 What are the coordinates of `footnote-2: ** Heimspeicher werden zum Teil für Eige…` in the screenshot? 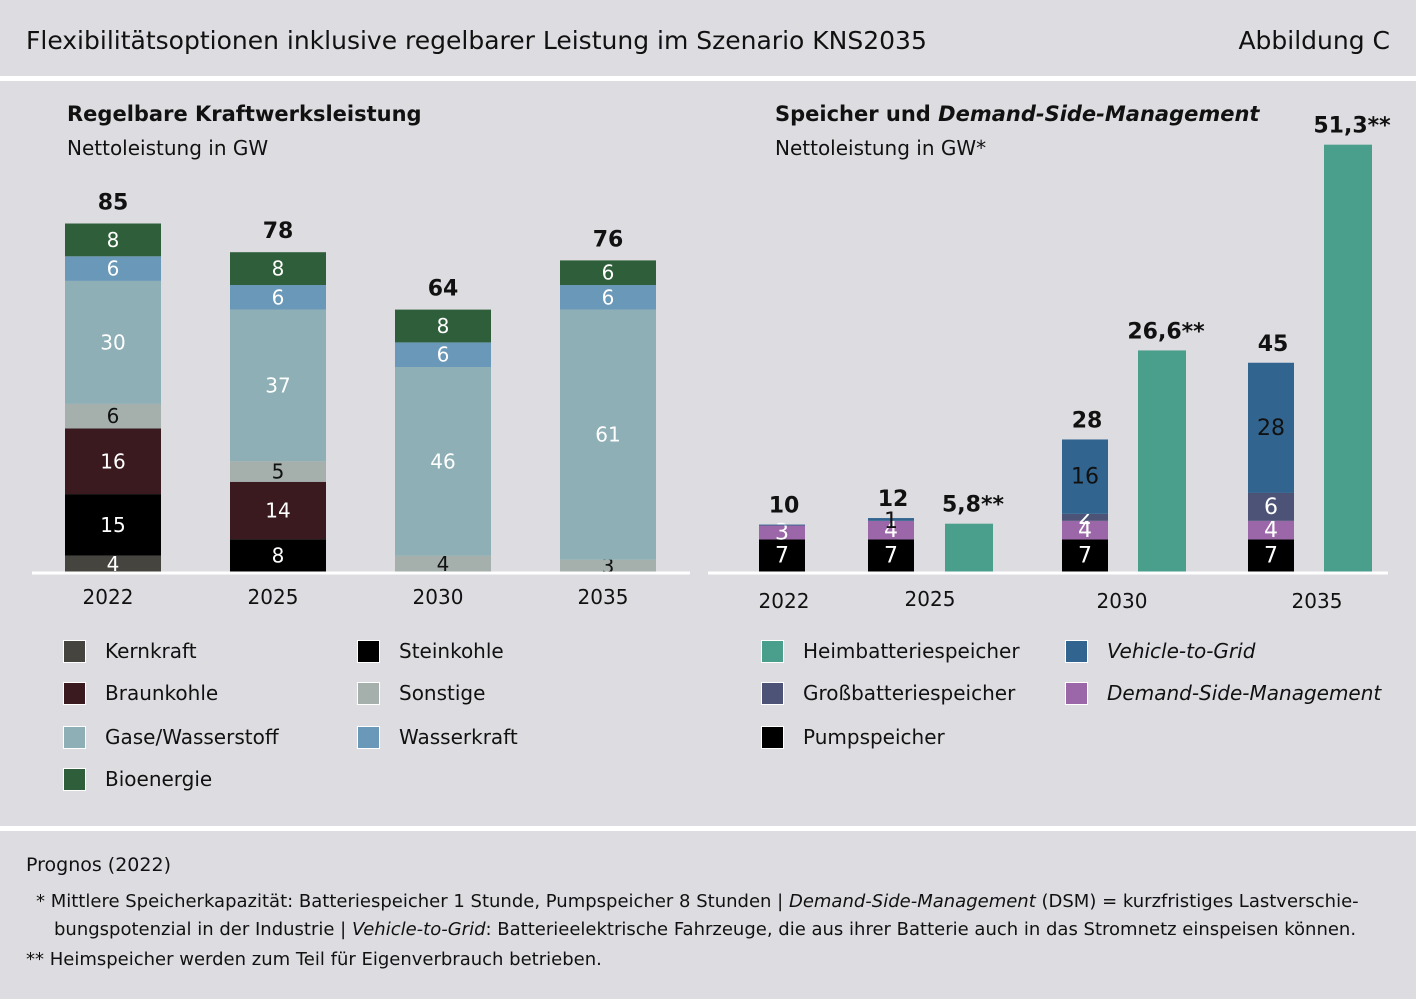 It's located at (314, 959).